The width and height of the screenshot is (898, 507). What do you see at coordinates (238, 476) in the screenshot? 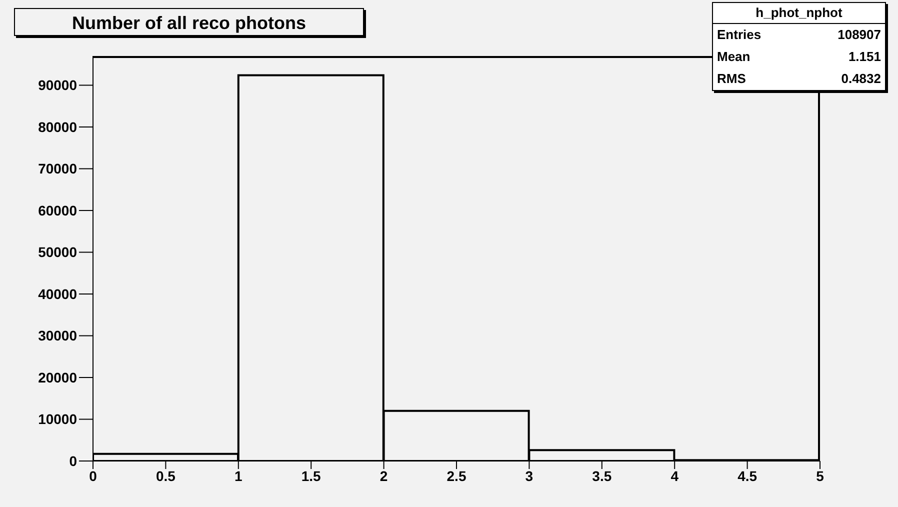
I see `x-tick-label: 1` at bounding box center [238, 476].